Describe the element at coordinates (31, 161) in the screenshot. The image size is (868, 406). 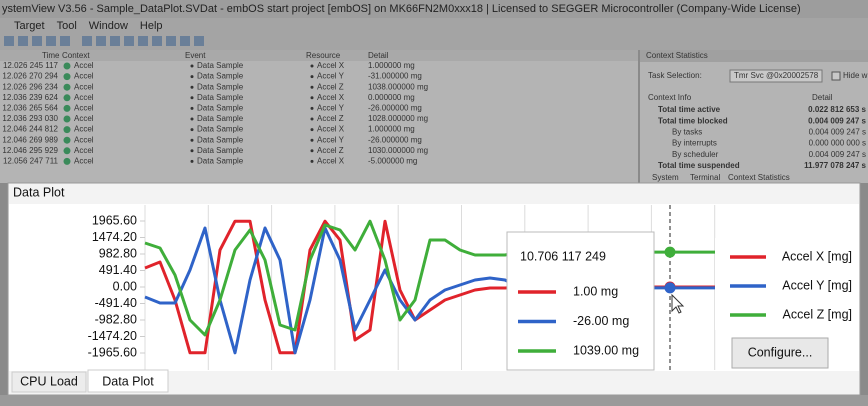
I see `event-time: 12.056 247 711` at that location.